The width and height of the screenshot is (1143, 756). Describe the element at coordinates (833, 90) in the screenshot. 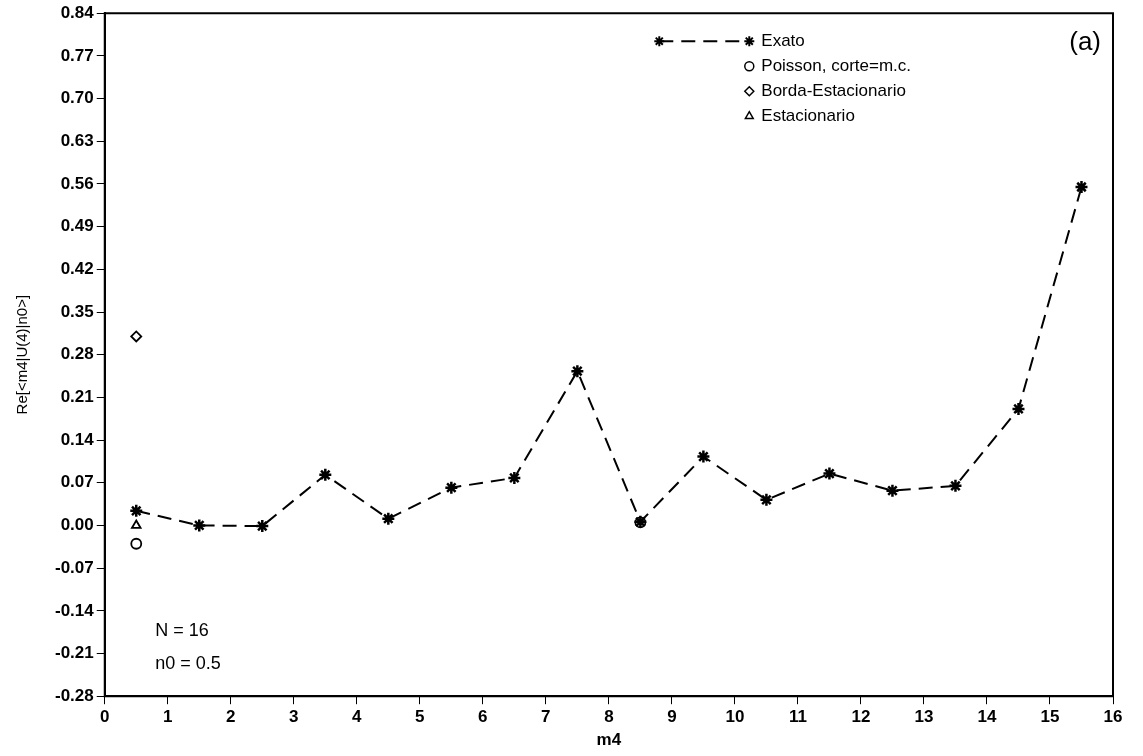

I see `legend-label: Borda-Estacionario` at that location.